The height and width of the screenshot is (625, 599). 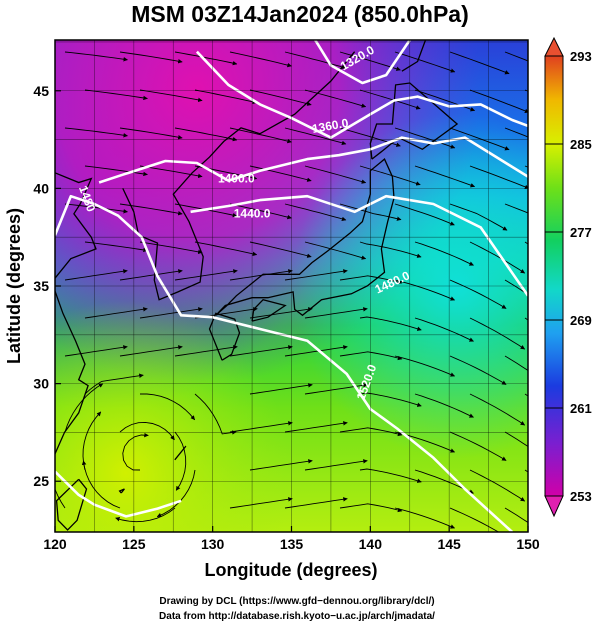 I want to click on y-axis-ticks: 25 30 35 40 45, so click(x=47, y=286).